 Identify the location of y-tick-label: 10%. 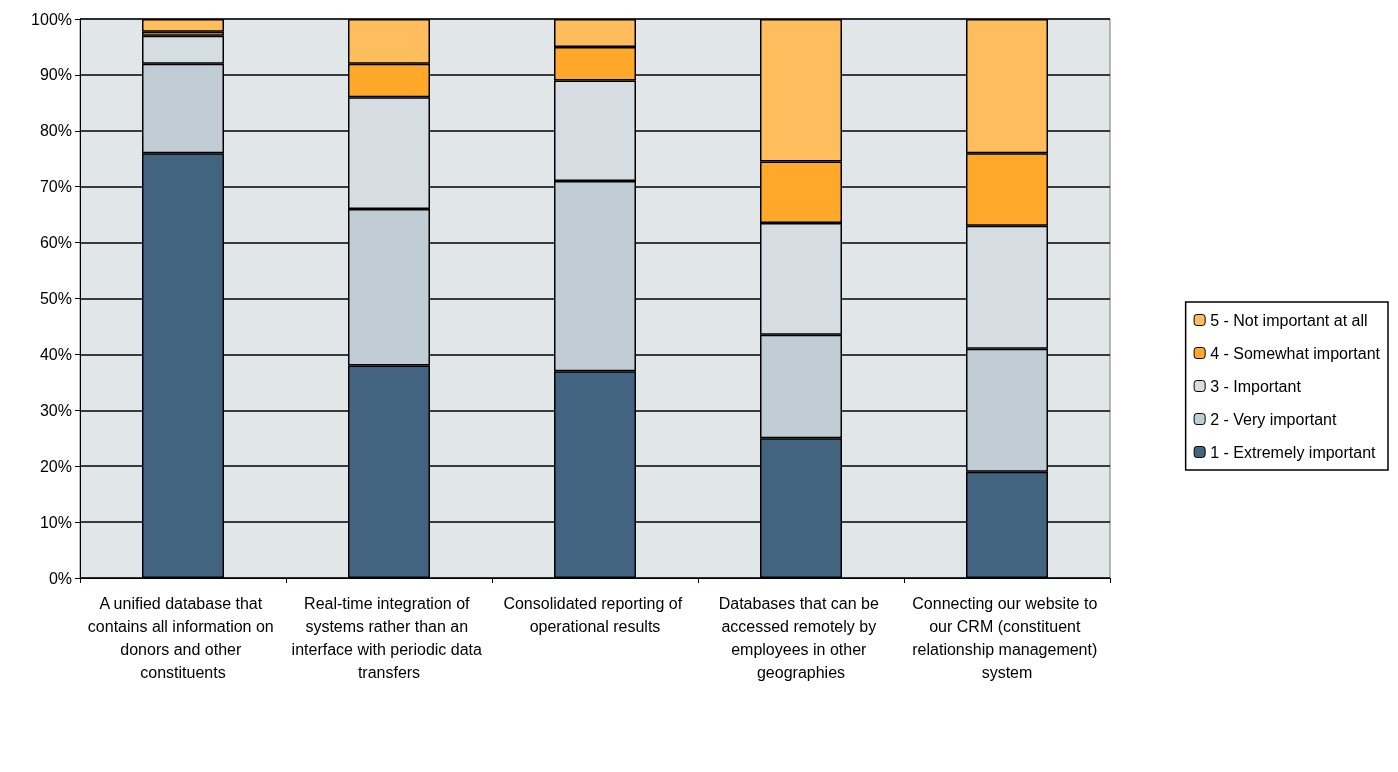
(55, 522).